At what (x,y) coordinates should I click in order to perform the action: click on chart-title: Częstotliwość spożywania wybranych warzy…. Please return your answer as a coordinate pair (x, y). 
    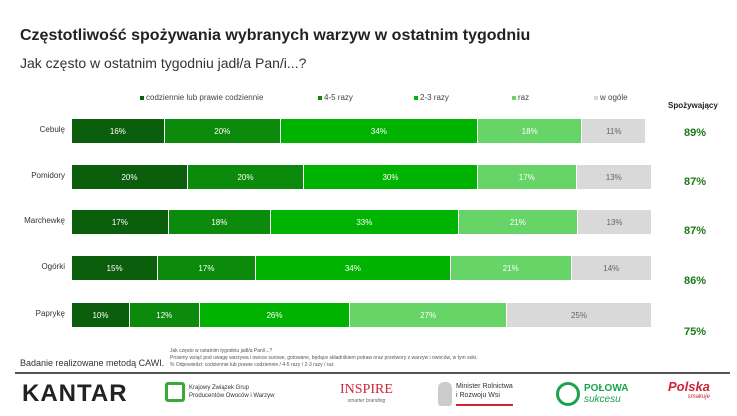
    Looking at the image, I should click on (275, 35).